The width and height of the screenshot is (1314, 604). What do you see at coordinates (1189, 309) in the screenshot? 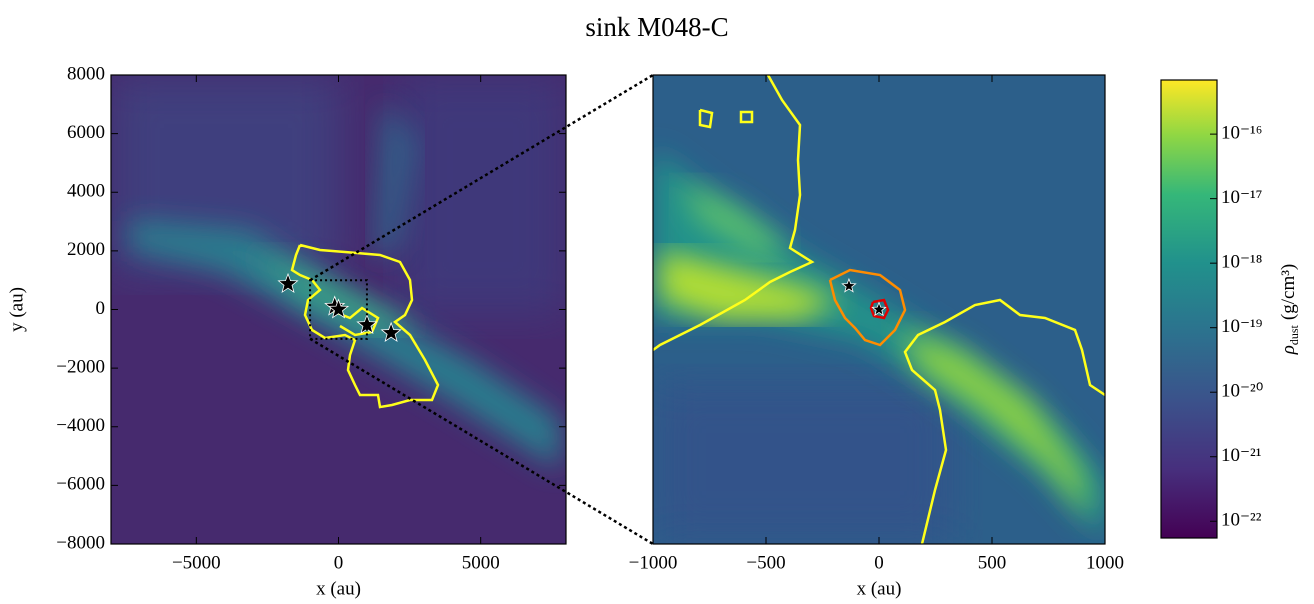
I see `colorbar` at bounding box center [1189, 309].